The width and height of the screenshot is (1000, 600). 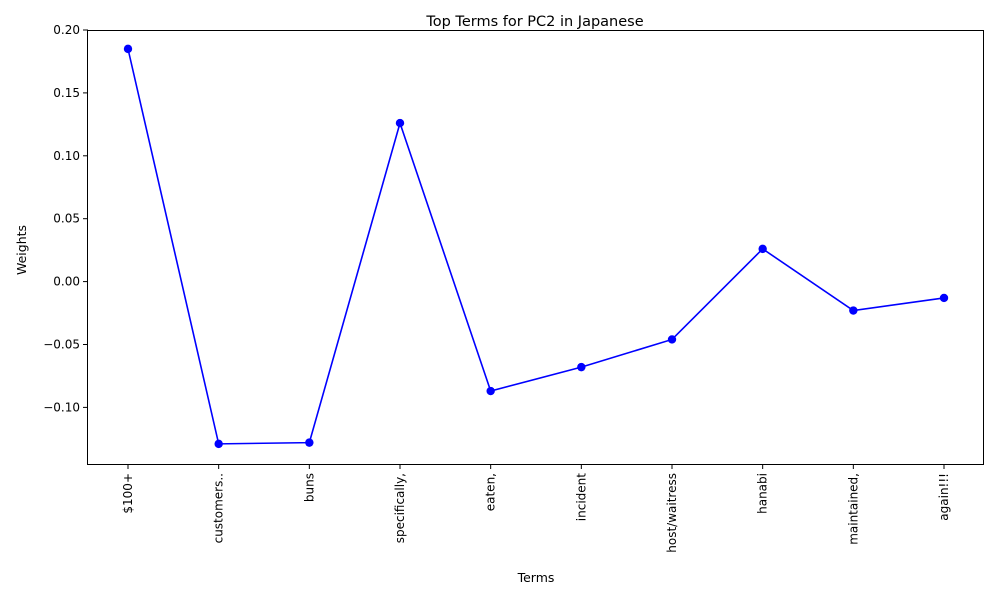 I want to click on y-tick-label: 0.20, so click(x=66, y=30).